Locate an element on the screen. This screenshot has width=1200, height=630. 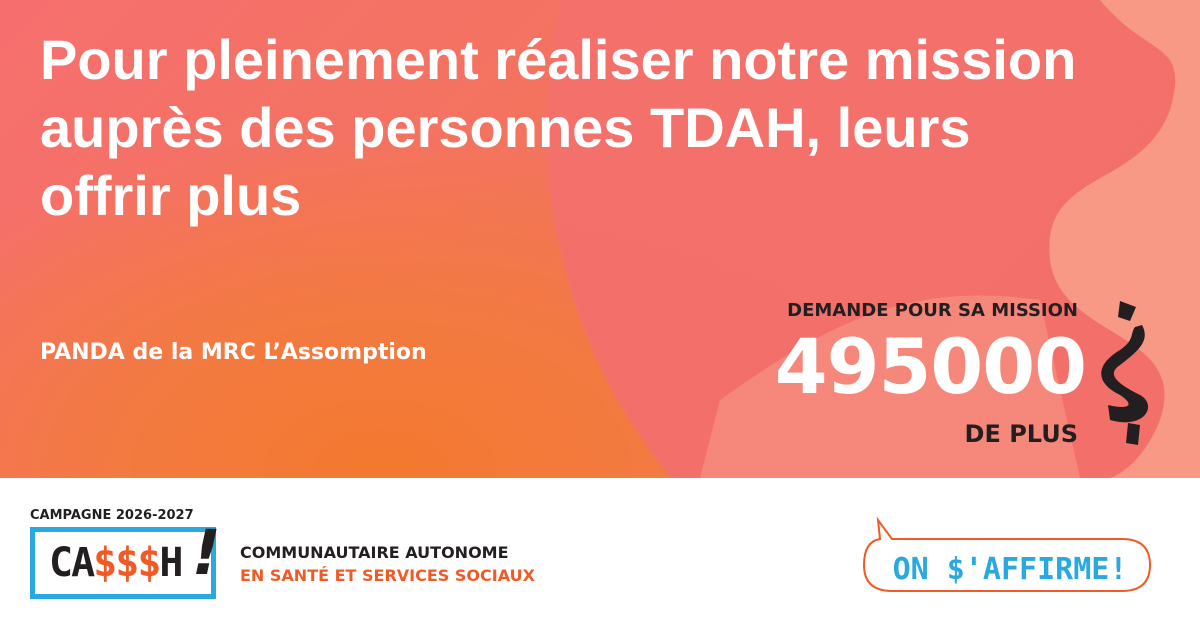
logo-text-dollars: $$$ is located at coordinates (127, 563).